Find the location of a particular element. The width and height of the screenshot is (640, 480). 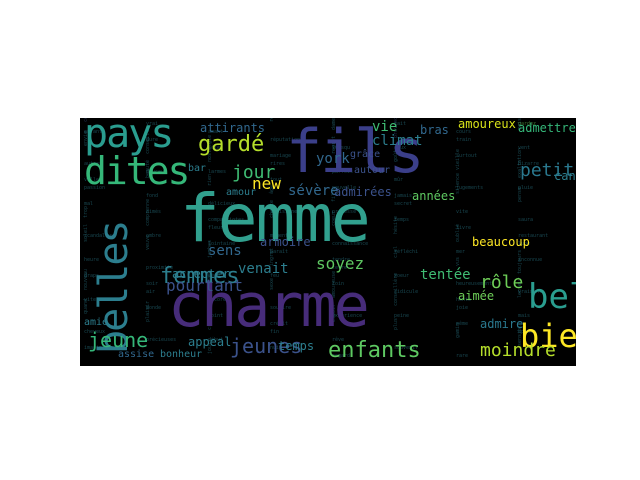

word-vus: vus is located at coordinates (458, 261).